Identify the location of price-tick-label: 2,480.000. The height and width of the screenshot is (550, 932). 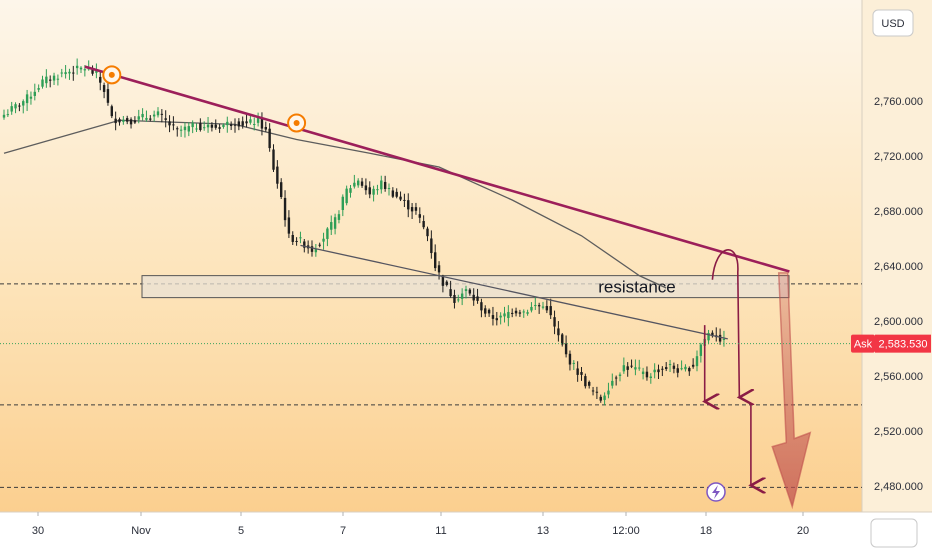
(898, 487).